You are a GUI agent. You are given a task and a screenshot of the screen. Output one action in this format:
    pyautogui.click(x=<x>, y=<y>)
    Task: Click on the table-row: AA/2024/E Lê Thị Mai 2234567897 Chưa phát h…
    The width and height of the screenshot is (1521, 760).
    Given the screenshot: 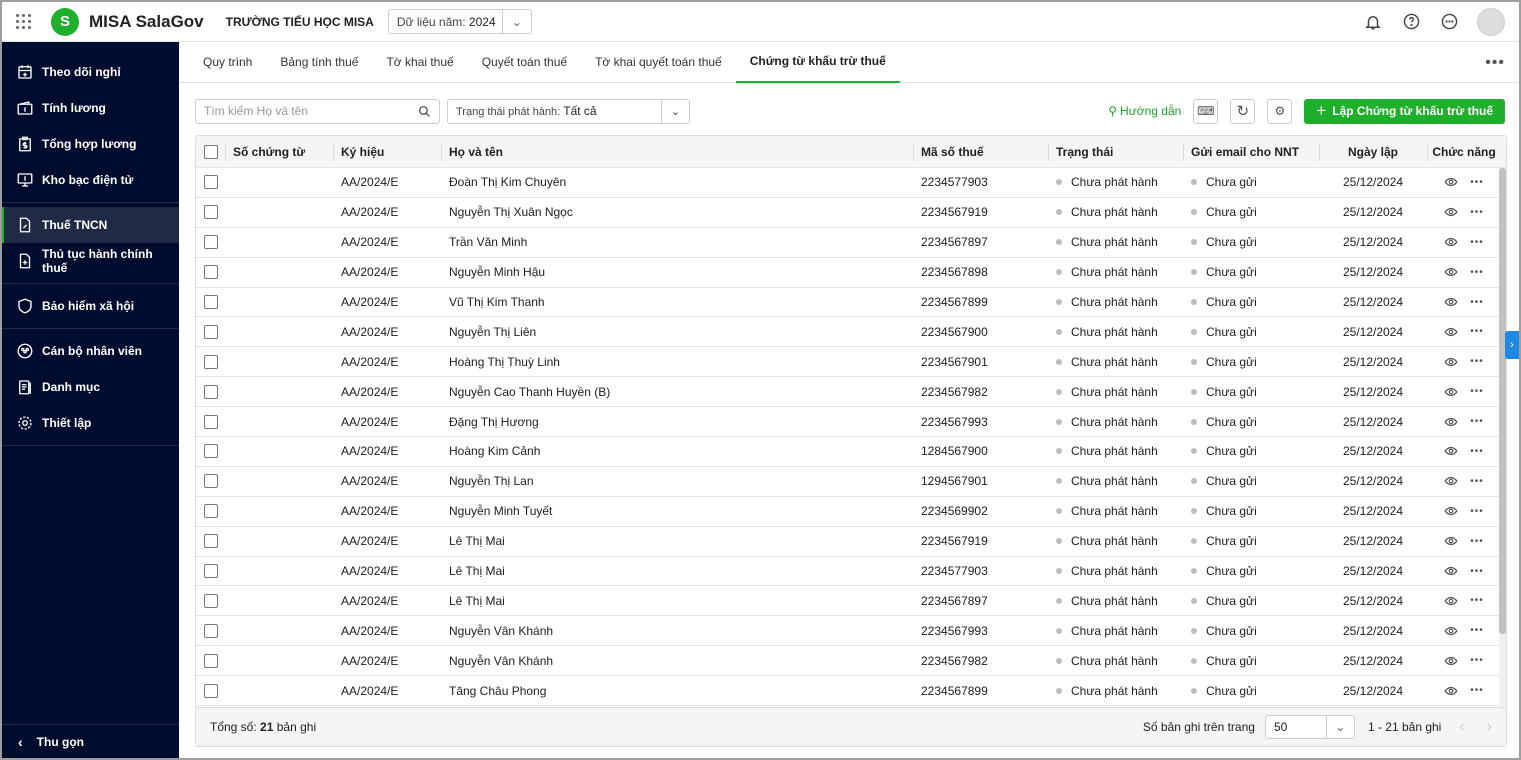 What is the action you would take?
    pyautogui.click(x=851, y=601)
    